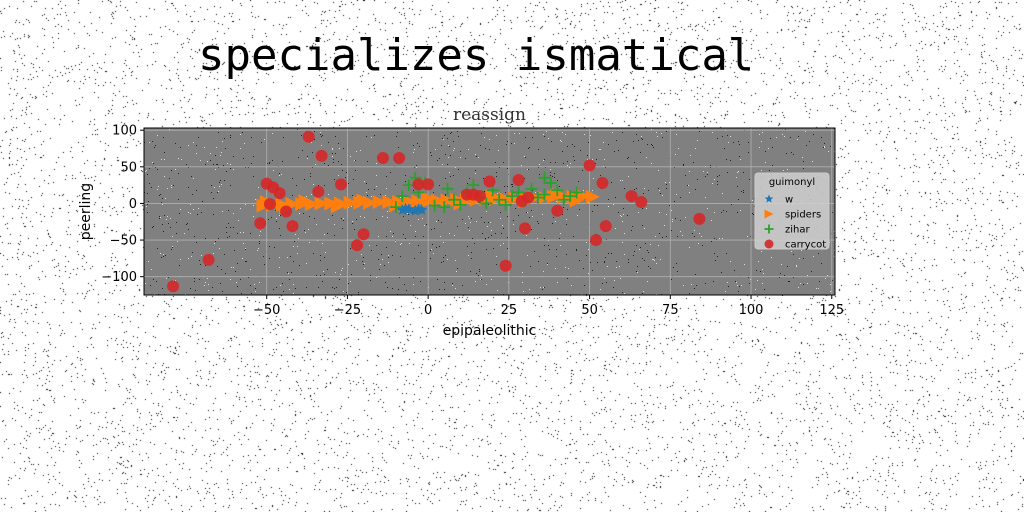 Image resolution: width=1024 pixels, height=512 pixels. I want to click on legend-marker-carrycot, so click(769, 244).